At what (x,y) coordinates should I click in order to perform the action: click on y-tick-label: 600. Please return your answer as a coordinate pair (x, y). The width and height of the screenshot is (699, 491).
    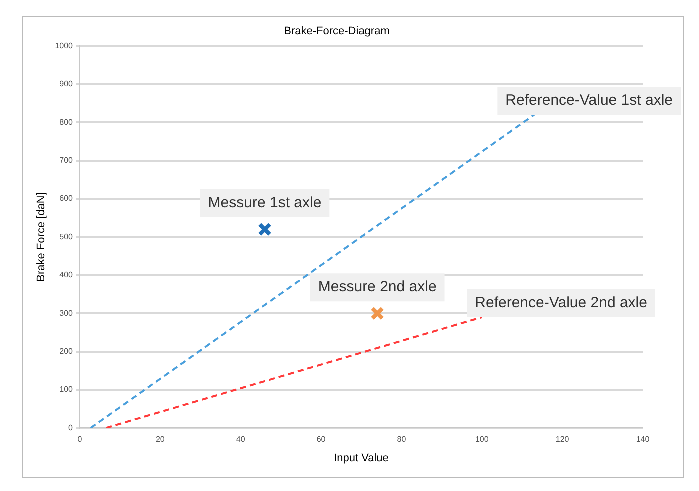
    Looking at the image, I should click on (67, 199).